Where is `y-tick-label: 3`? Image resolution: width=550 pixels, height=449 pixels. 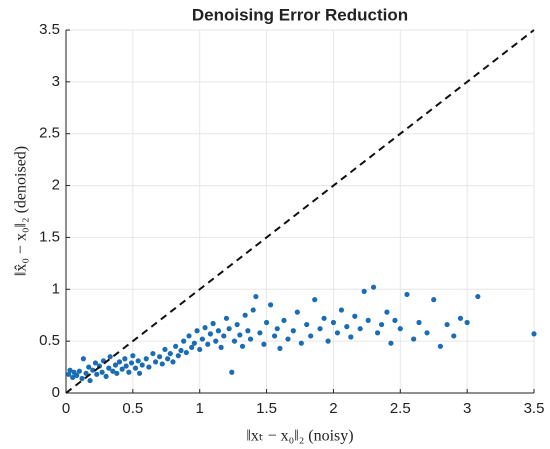
y-tick-label: 3 is located at coordinates (56, 81).